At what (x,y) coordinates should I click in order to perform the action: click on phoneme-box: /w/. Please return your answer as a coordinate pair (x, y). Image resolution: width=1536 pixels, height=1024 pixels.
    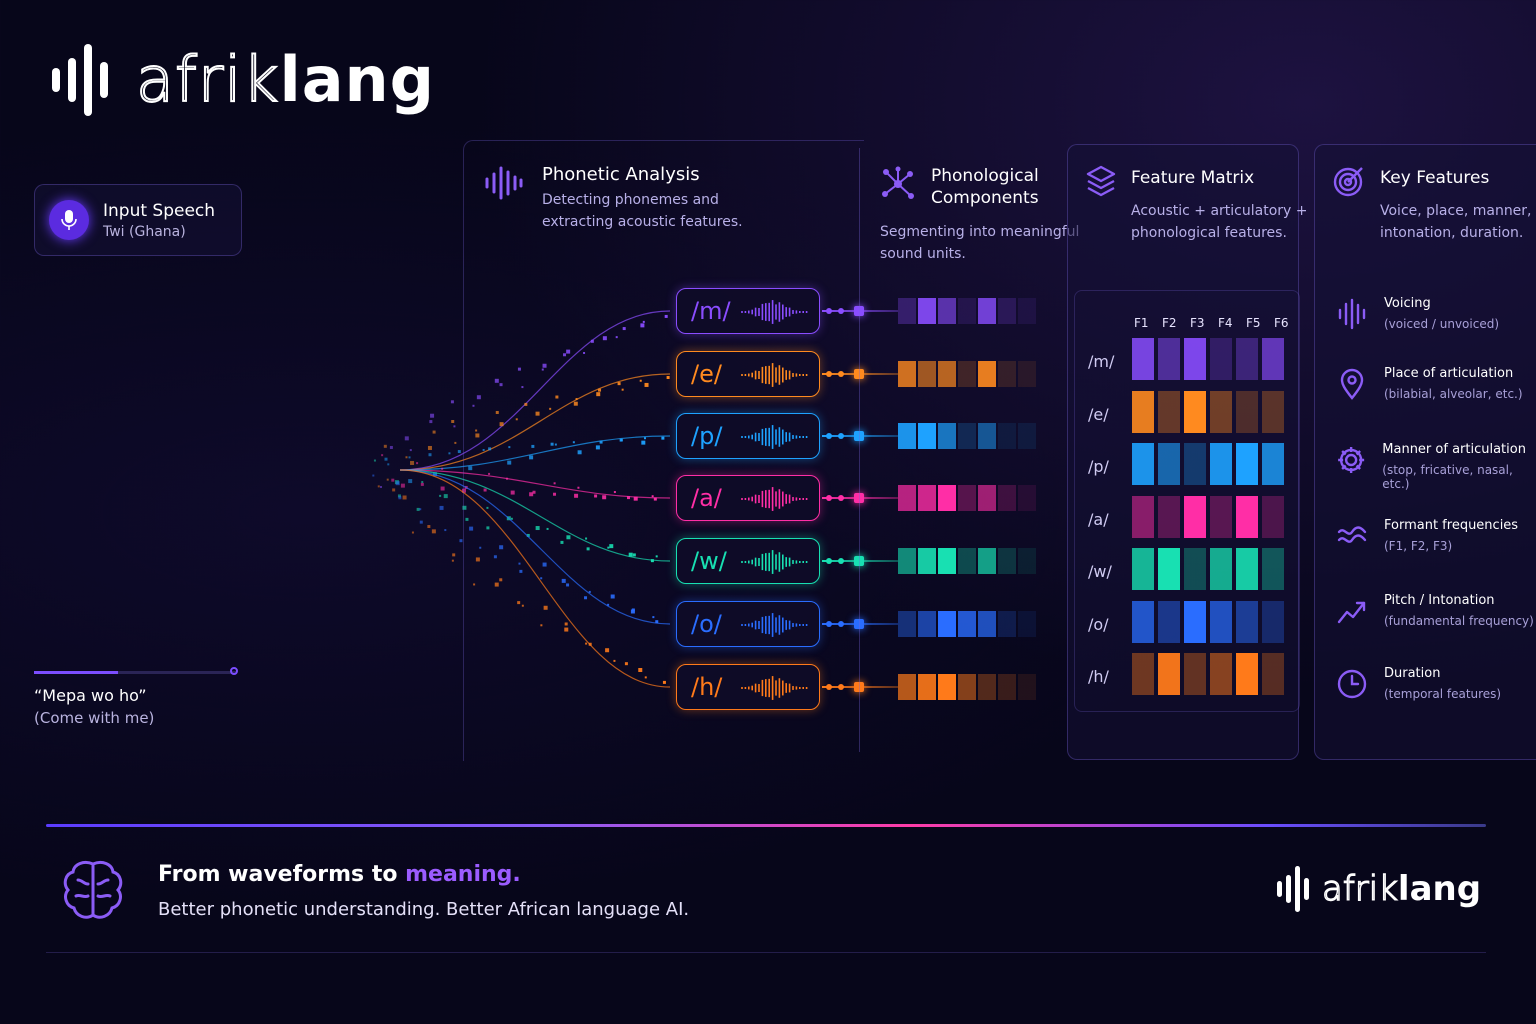
    Looking at the image, I should click on (748, 561).